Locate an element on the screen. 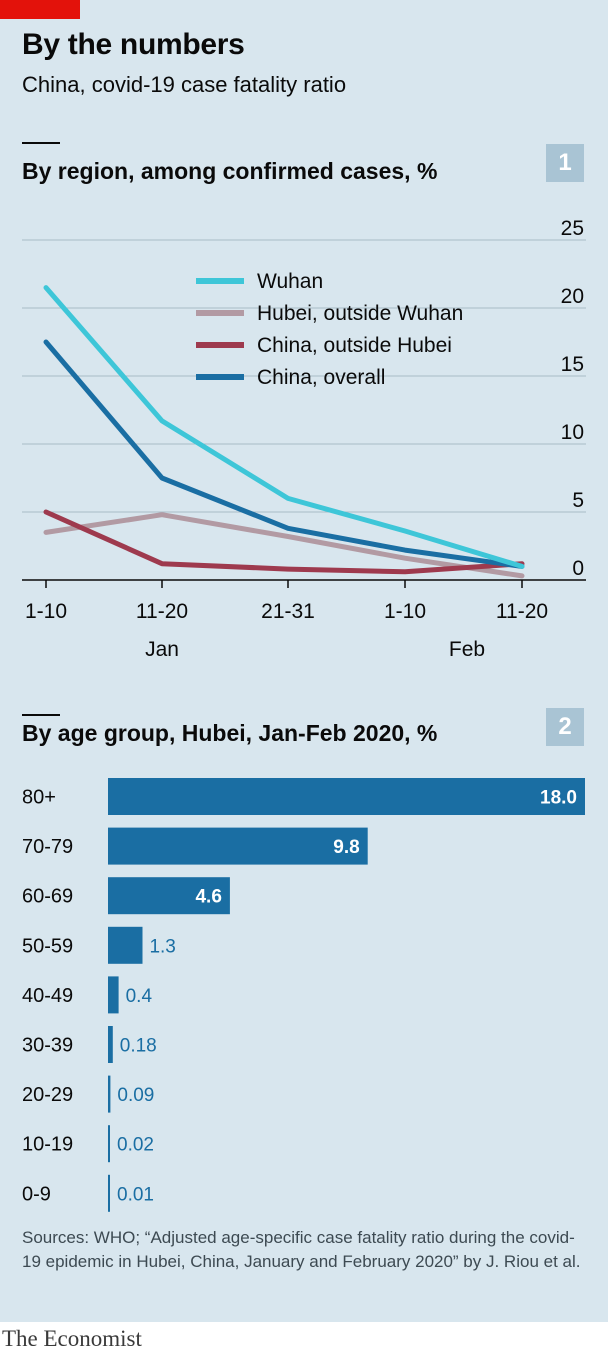 This screenshot has height=1358, width=608. page-subtitle: China, covid-19 case fatality ratio is located at coordinates (184, 84).